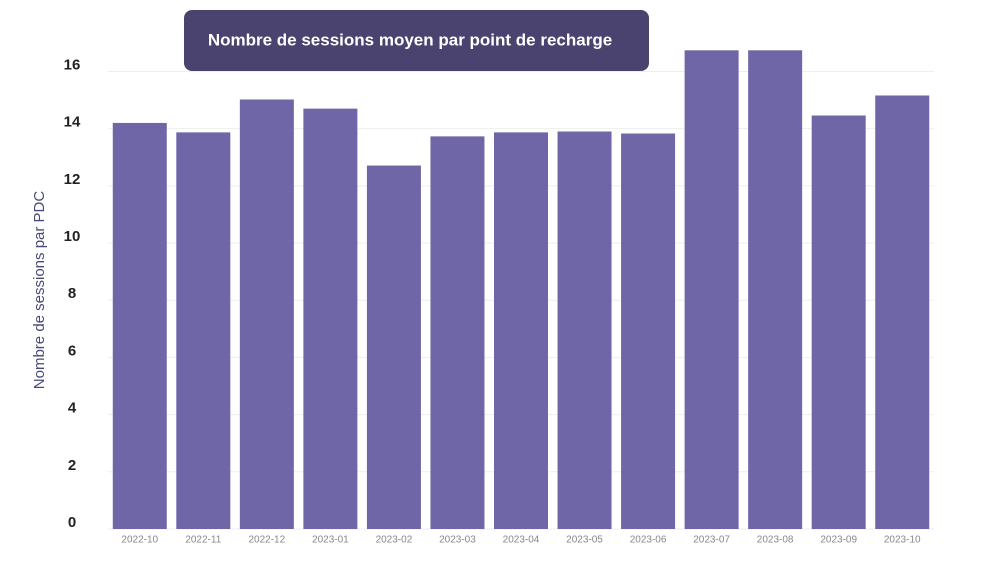  What do you see at coordinates (72, 293) in the screenshot?
I see `y-tick-label: 8` at bounding box center [72, 293].